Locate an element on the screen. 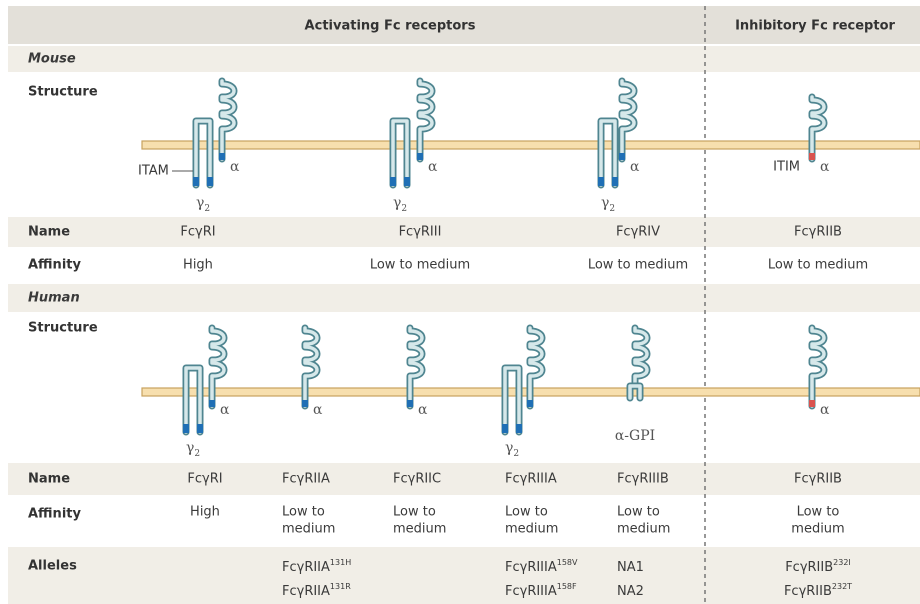  header-band is located at coordinates (464, 25).